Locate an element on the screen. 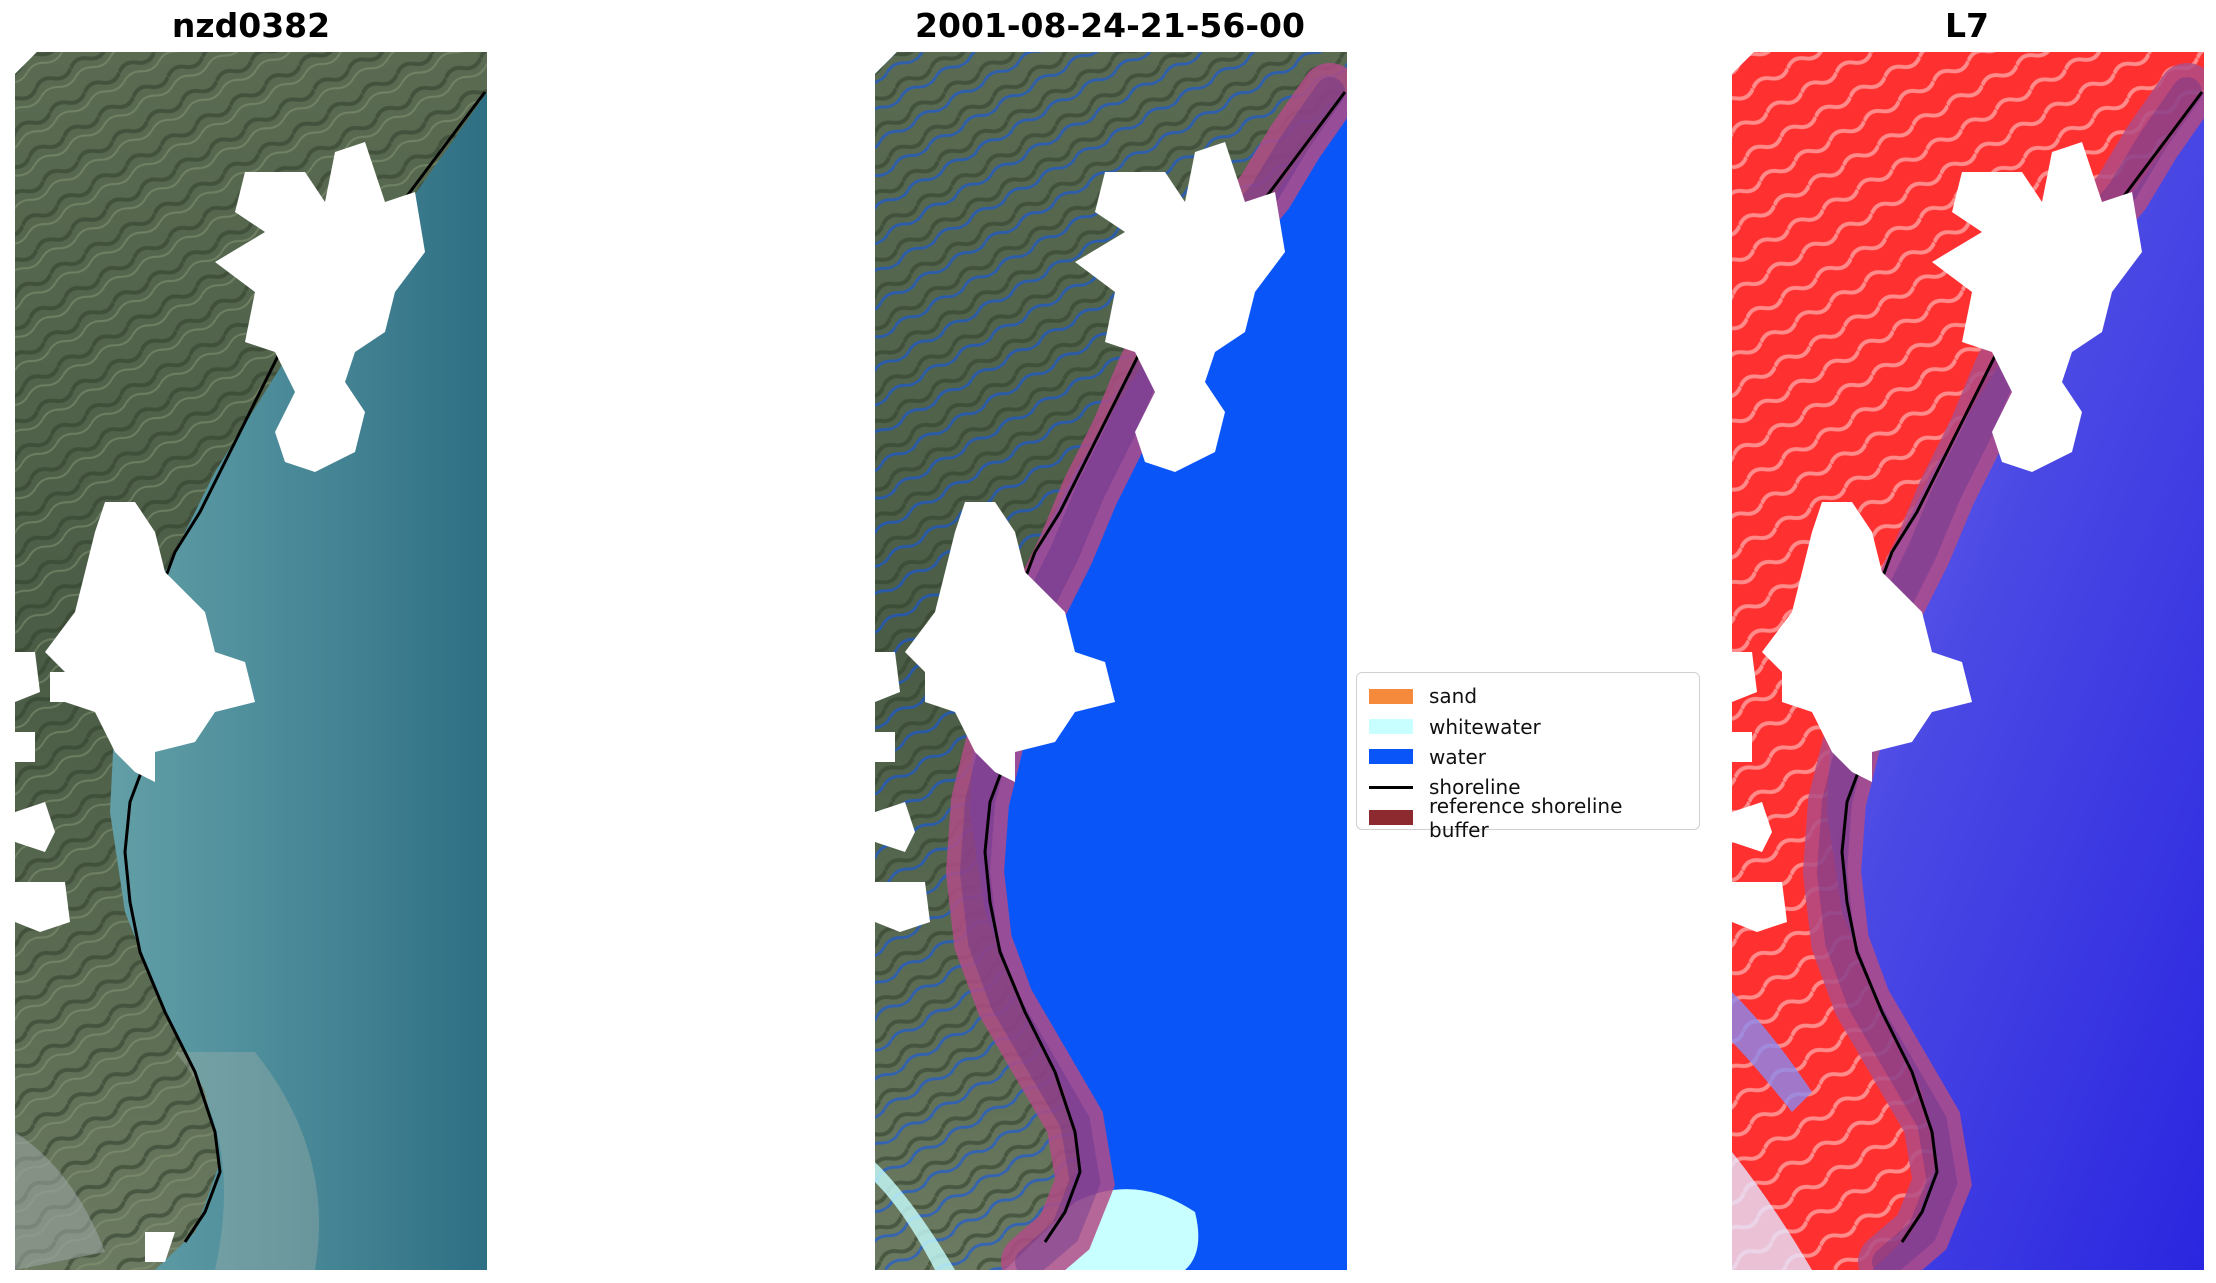 Image resolution: width=2216 pixels, height=1283 pixels. legend-swatch-whitewater is located at coordinates (1391, 727).